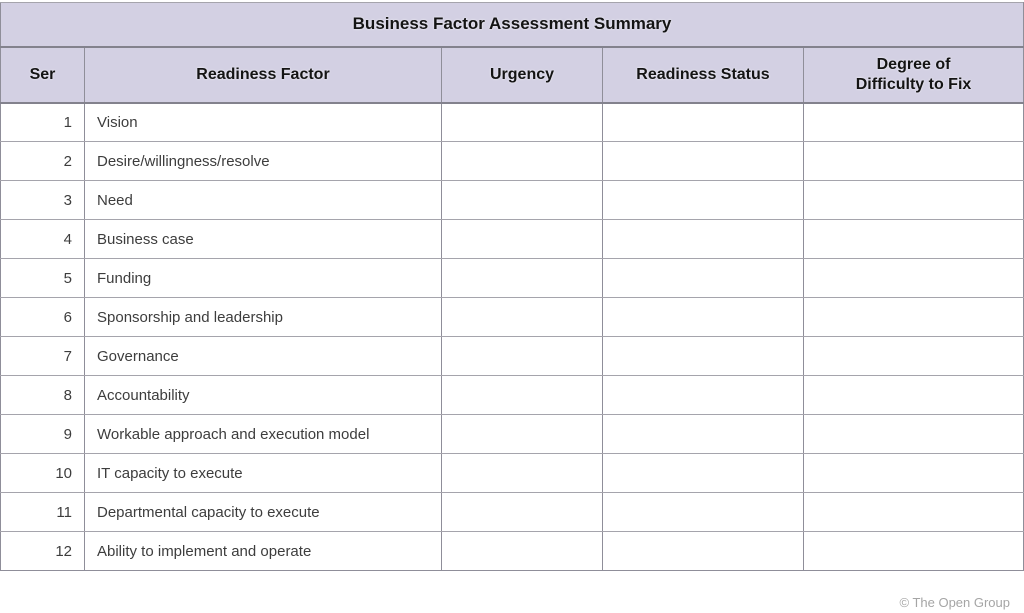 Image resolution: width=1024 pixels, height=613 pixels. I want to click on readiness-factor-cell: Business case, so click(263, 239).